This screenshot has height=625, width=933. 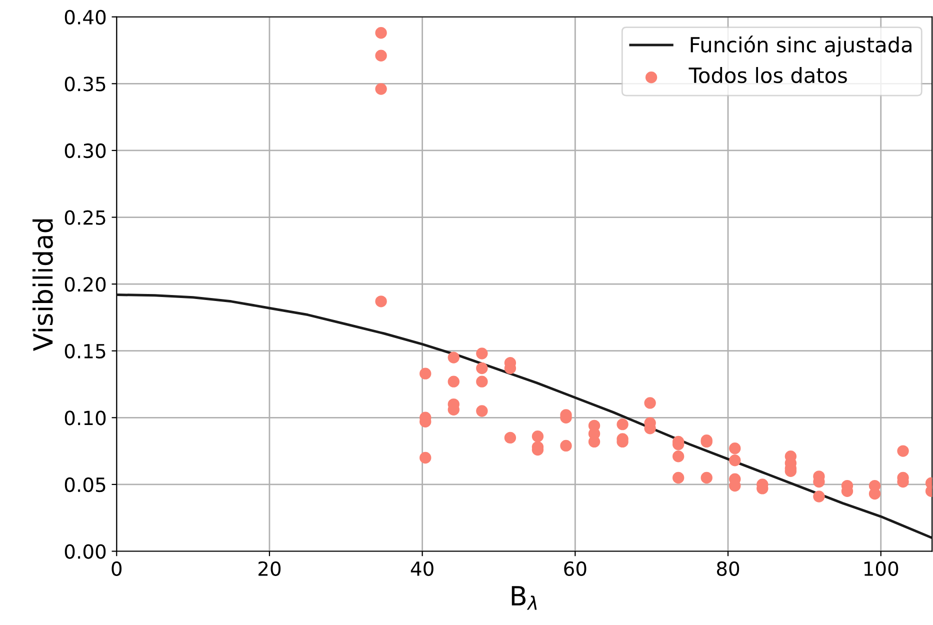 I want to click on y-axis-title: Visibilidad, so click(x=42, y=285).